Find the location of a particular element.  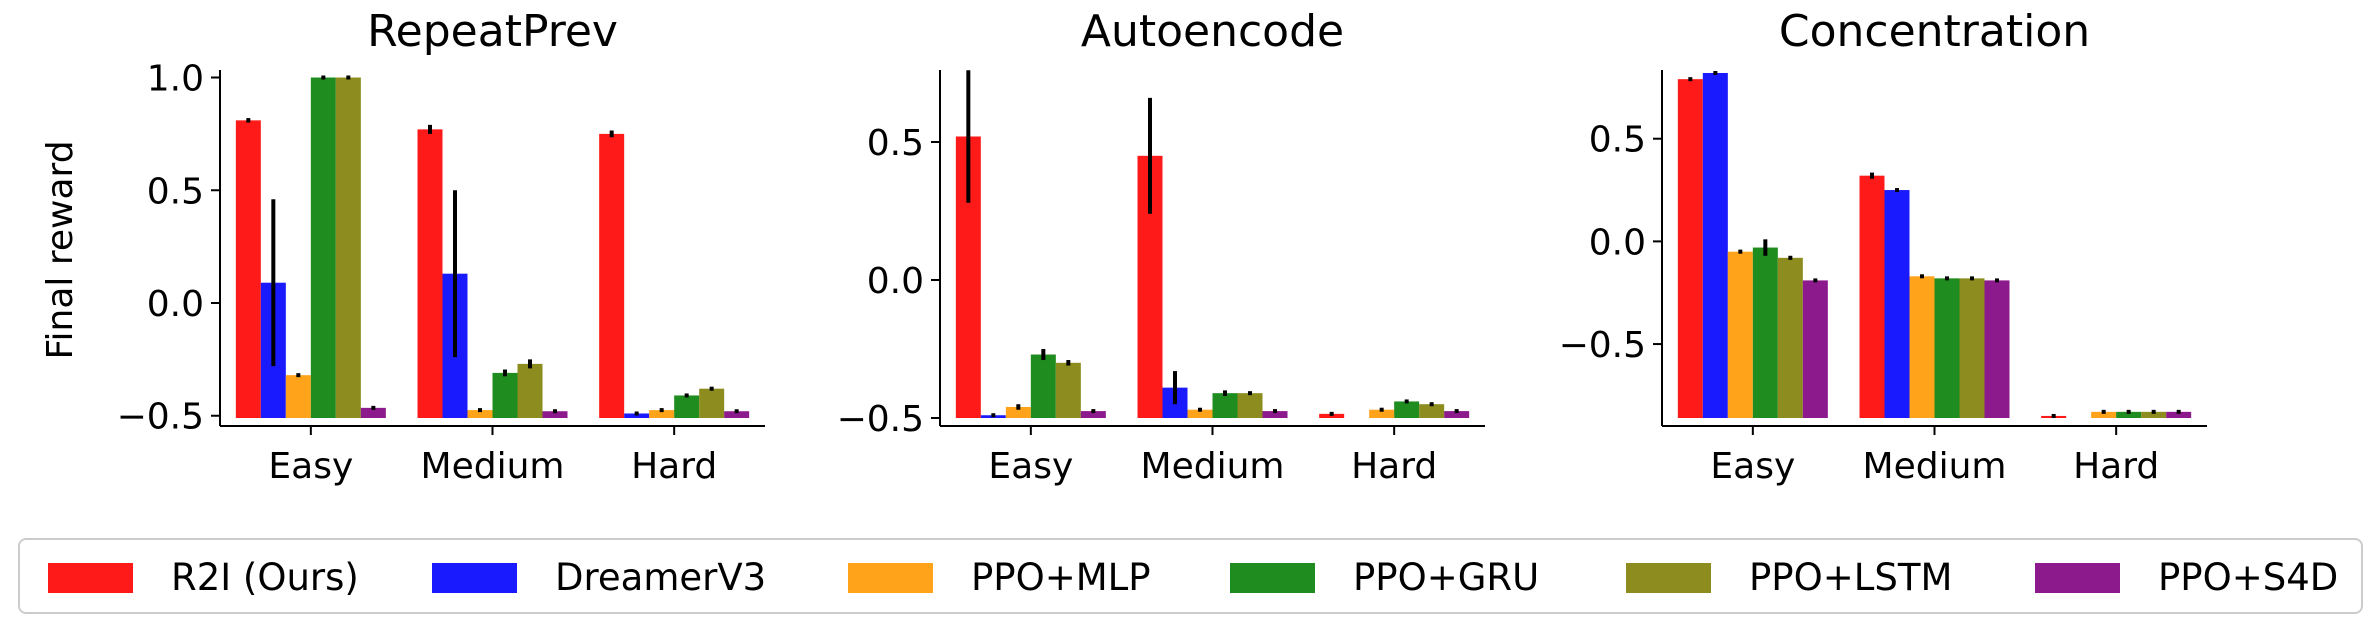

chart-title: Autoencode is located at coordinates (1212, 31).